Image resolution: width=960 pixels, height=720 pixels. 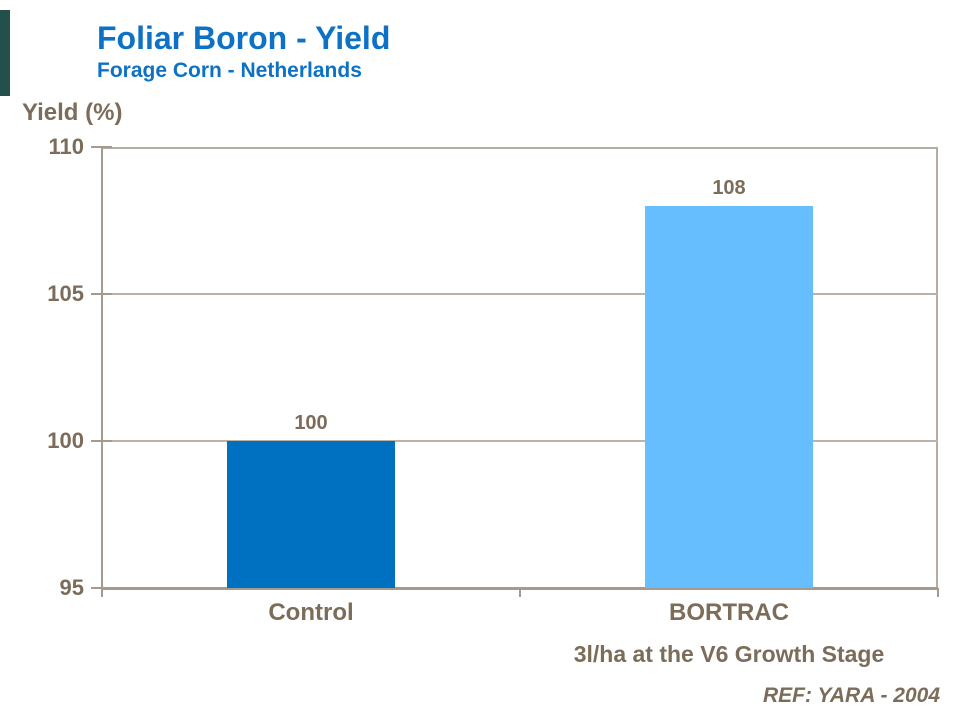 I want to click on y-tick-label: 95, so click(x=71, y=587).